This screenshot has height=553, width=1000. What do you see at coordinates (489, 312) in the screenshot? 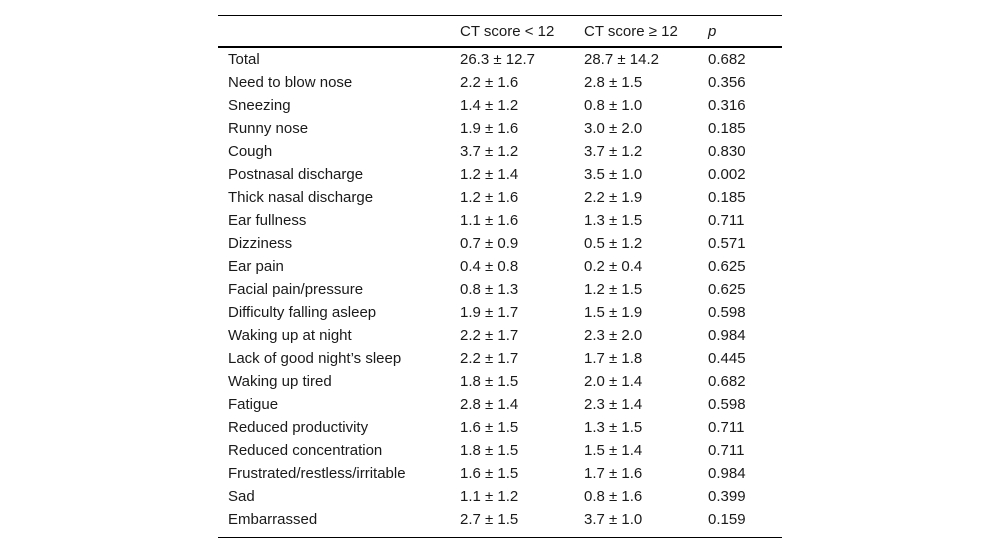
I see `table-cell: 1.9 ± 1.7` at bounding box center [489, 312].